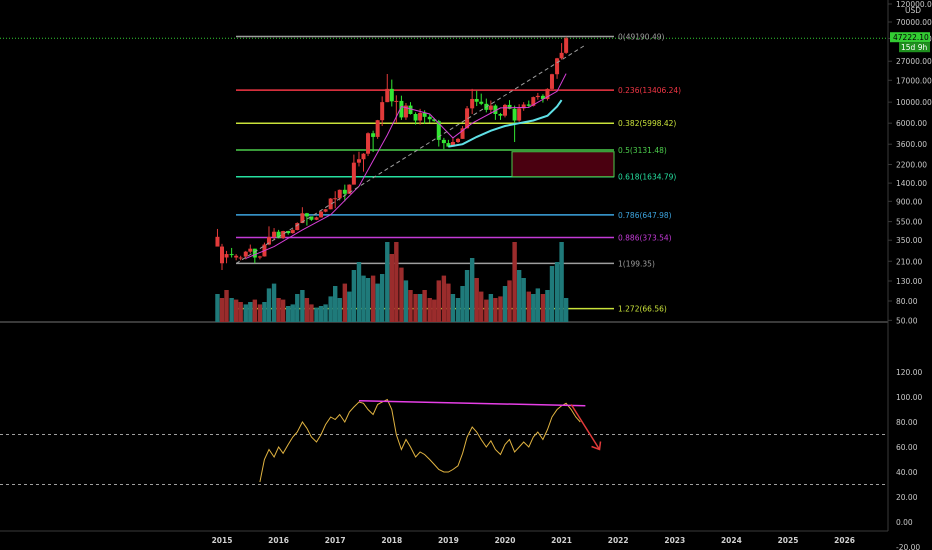  What do you see at coordinates (910, 37) in the screenshot?
I see `last-price-badge` at bounding box center [910, 37].